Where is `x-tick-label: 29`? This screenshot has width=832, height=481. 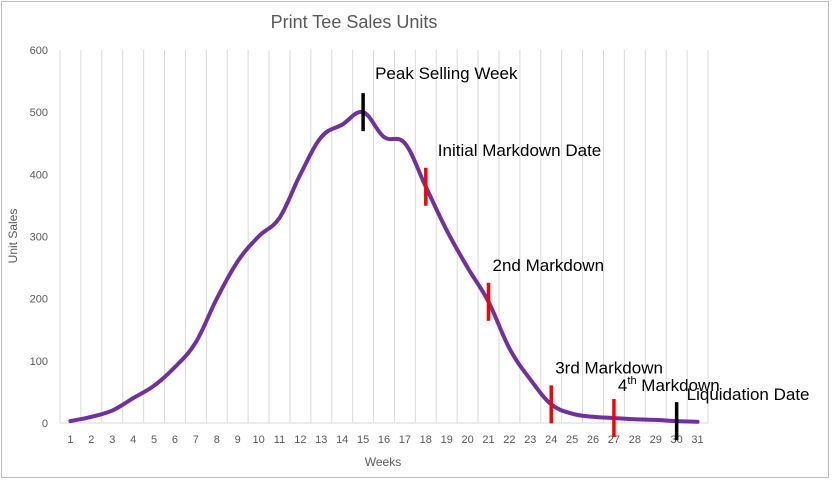
x-tick-label: 29 is located at coordinates (656, 440).